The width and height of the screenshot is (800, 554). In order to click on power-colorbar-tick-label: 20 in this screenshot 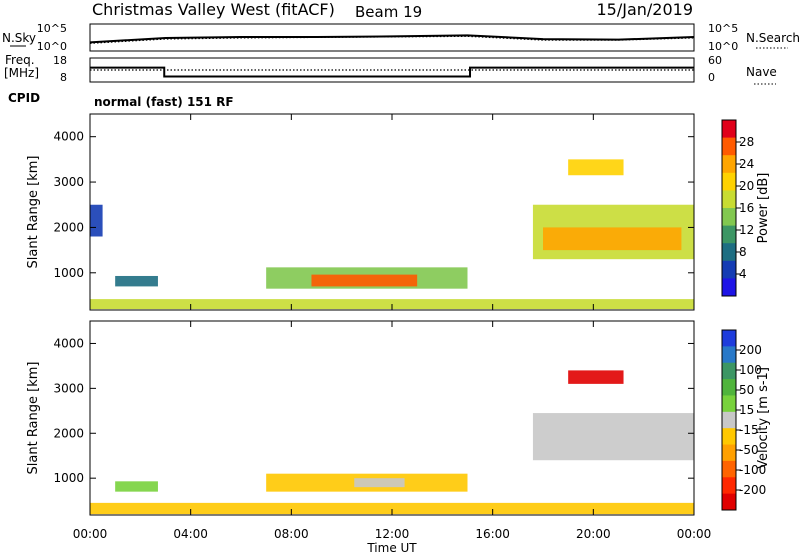, I will do `click(746, 186)`.